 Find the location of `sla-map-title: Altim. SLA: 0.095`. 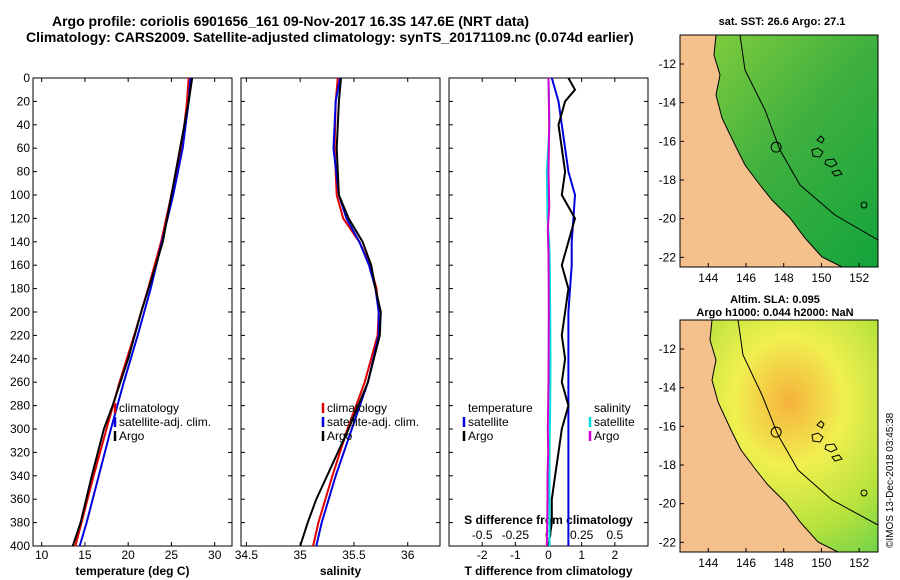

sla-map-title: Altim. SLA: 0.095 is located at coordinates (775, 300).